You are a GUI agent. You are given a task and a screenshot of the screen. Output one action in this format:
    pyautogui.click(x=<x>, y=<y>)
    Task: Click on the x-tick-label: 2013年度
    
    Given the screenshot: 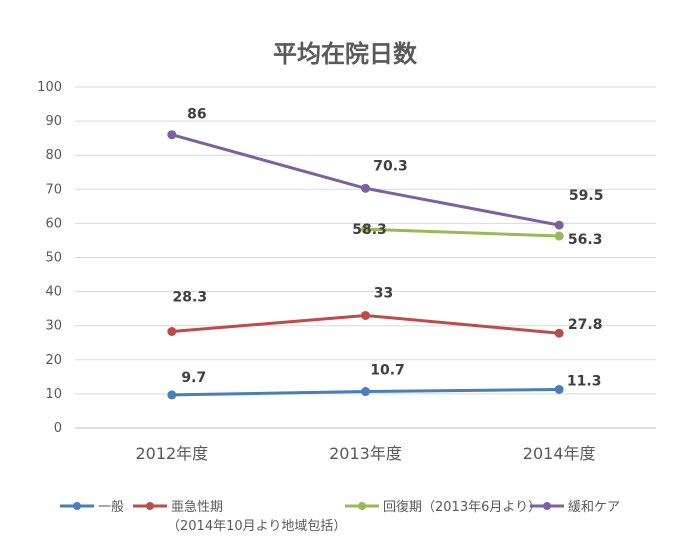 What is the action you would take?
    pyautogui.click(x=365, y=453)
    